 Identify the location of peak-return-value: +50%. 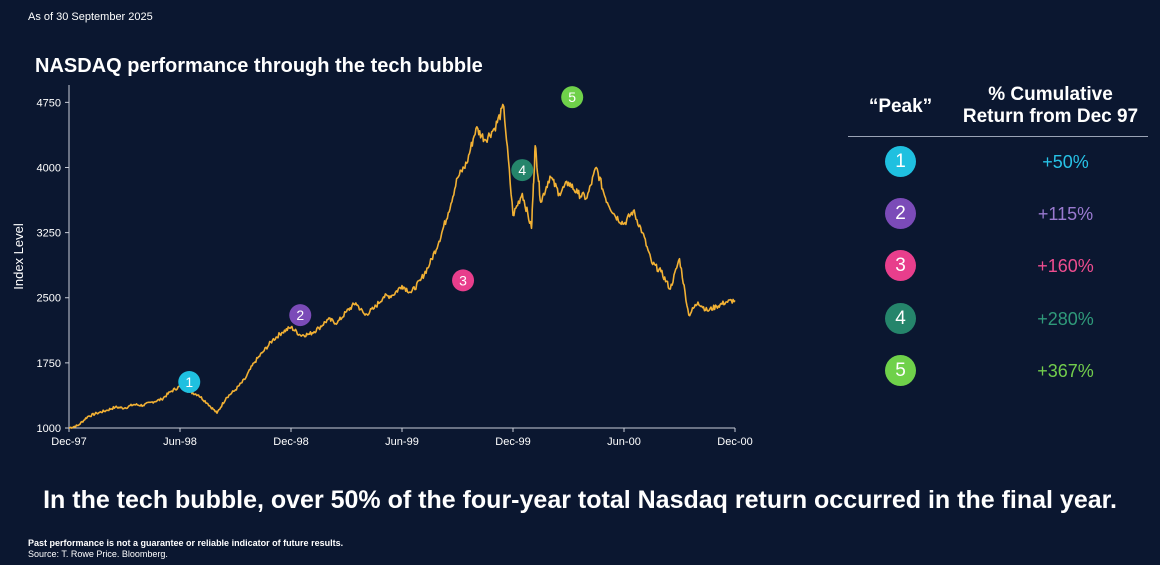
(1065, 162).